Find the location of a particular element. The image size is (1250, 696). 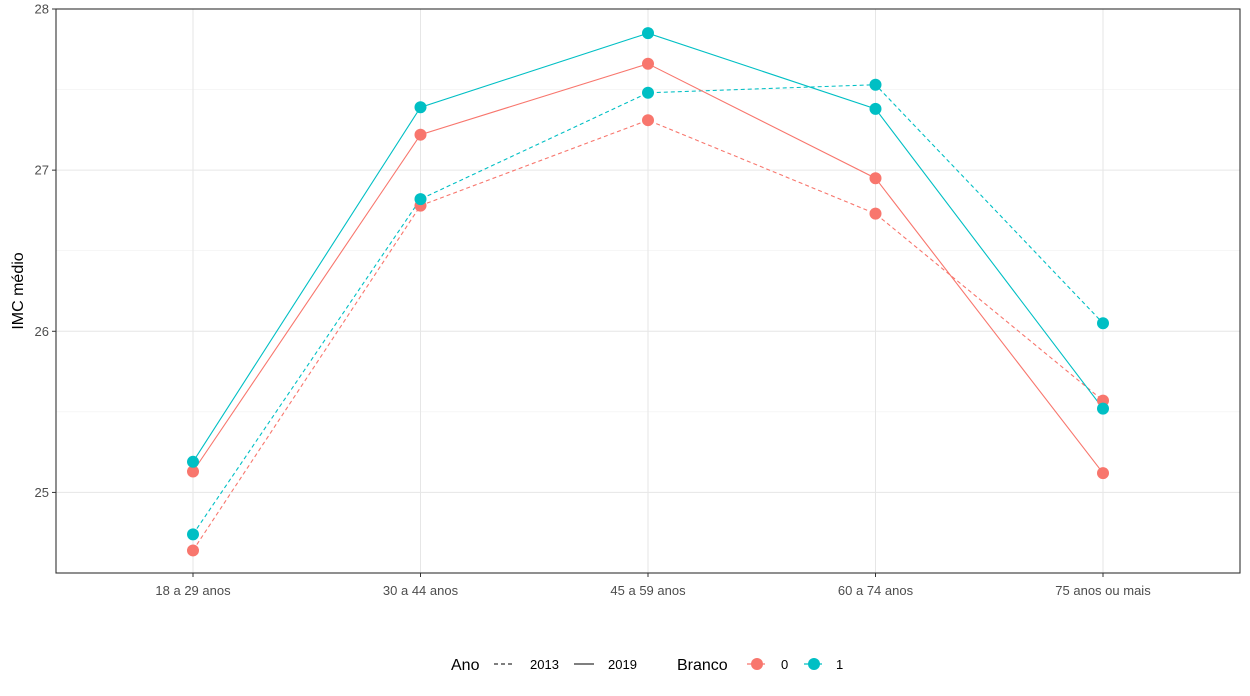

x-tick-label: 75 anos ou mais is located at coordinates (1103, 590).